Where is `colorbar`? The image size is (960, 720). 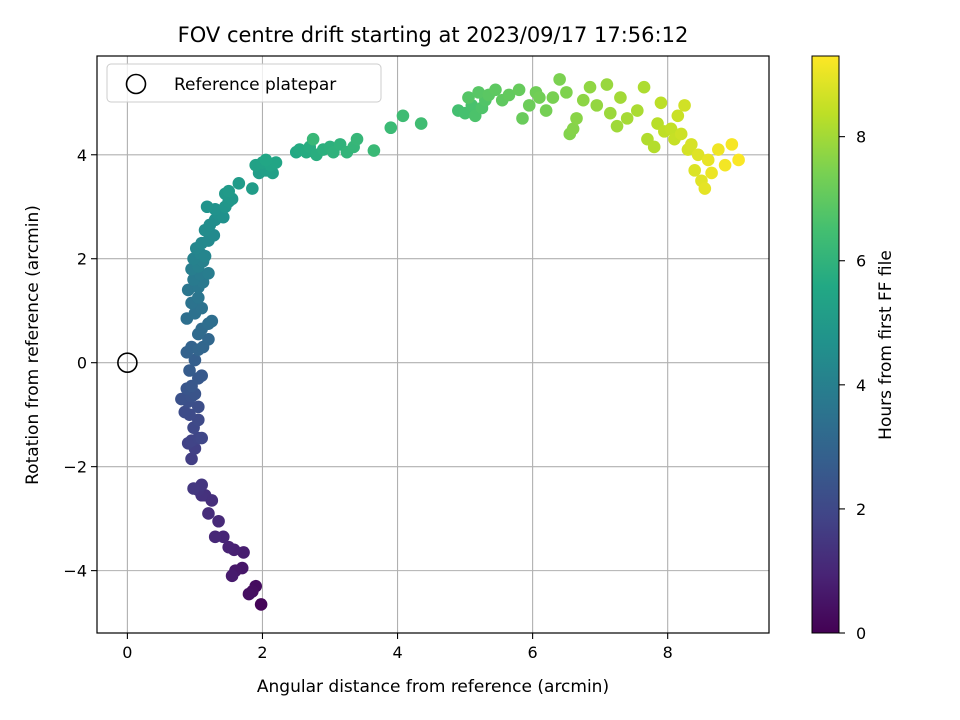
colorbar is located at coordinates (825, 344).